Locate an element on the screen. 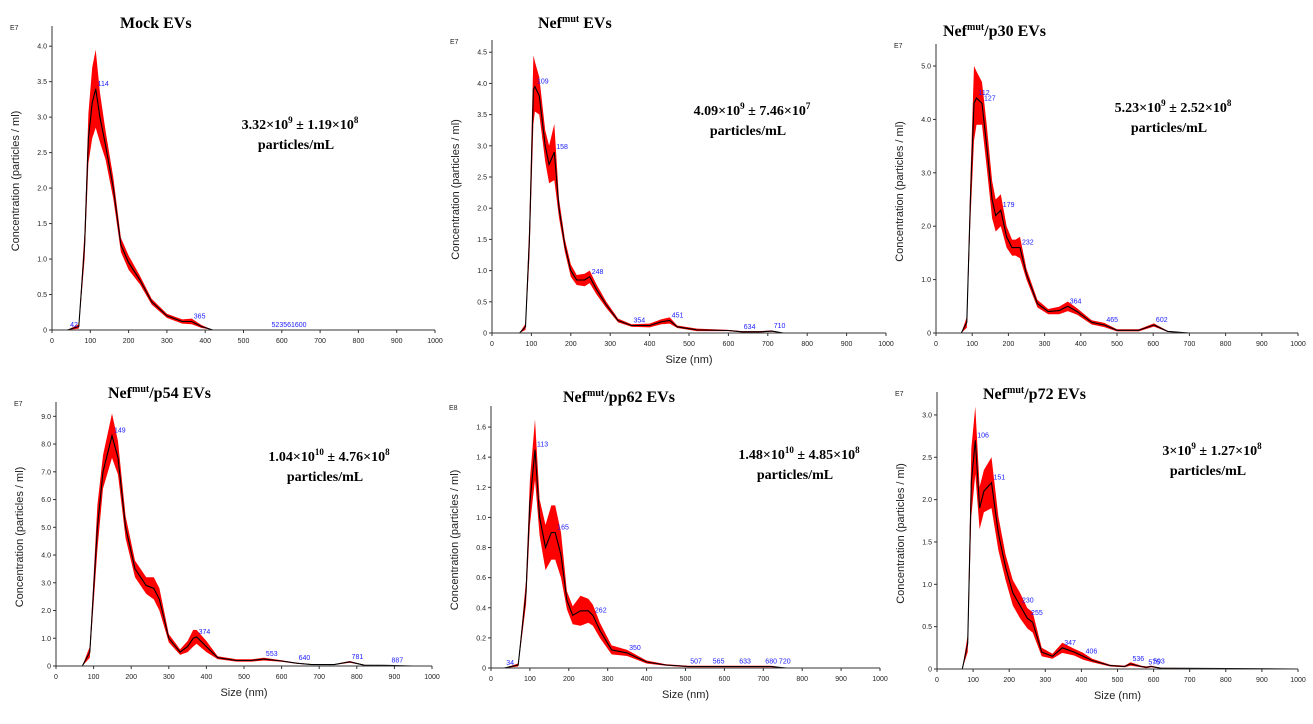  conc-error: ± 1.19×10 is located at coordinates (323, 125).